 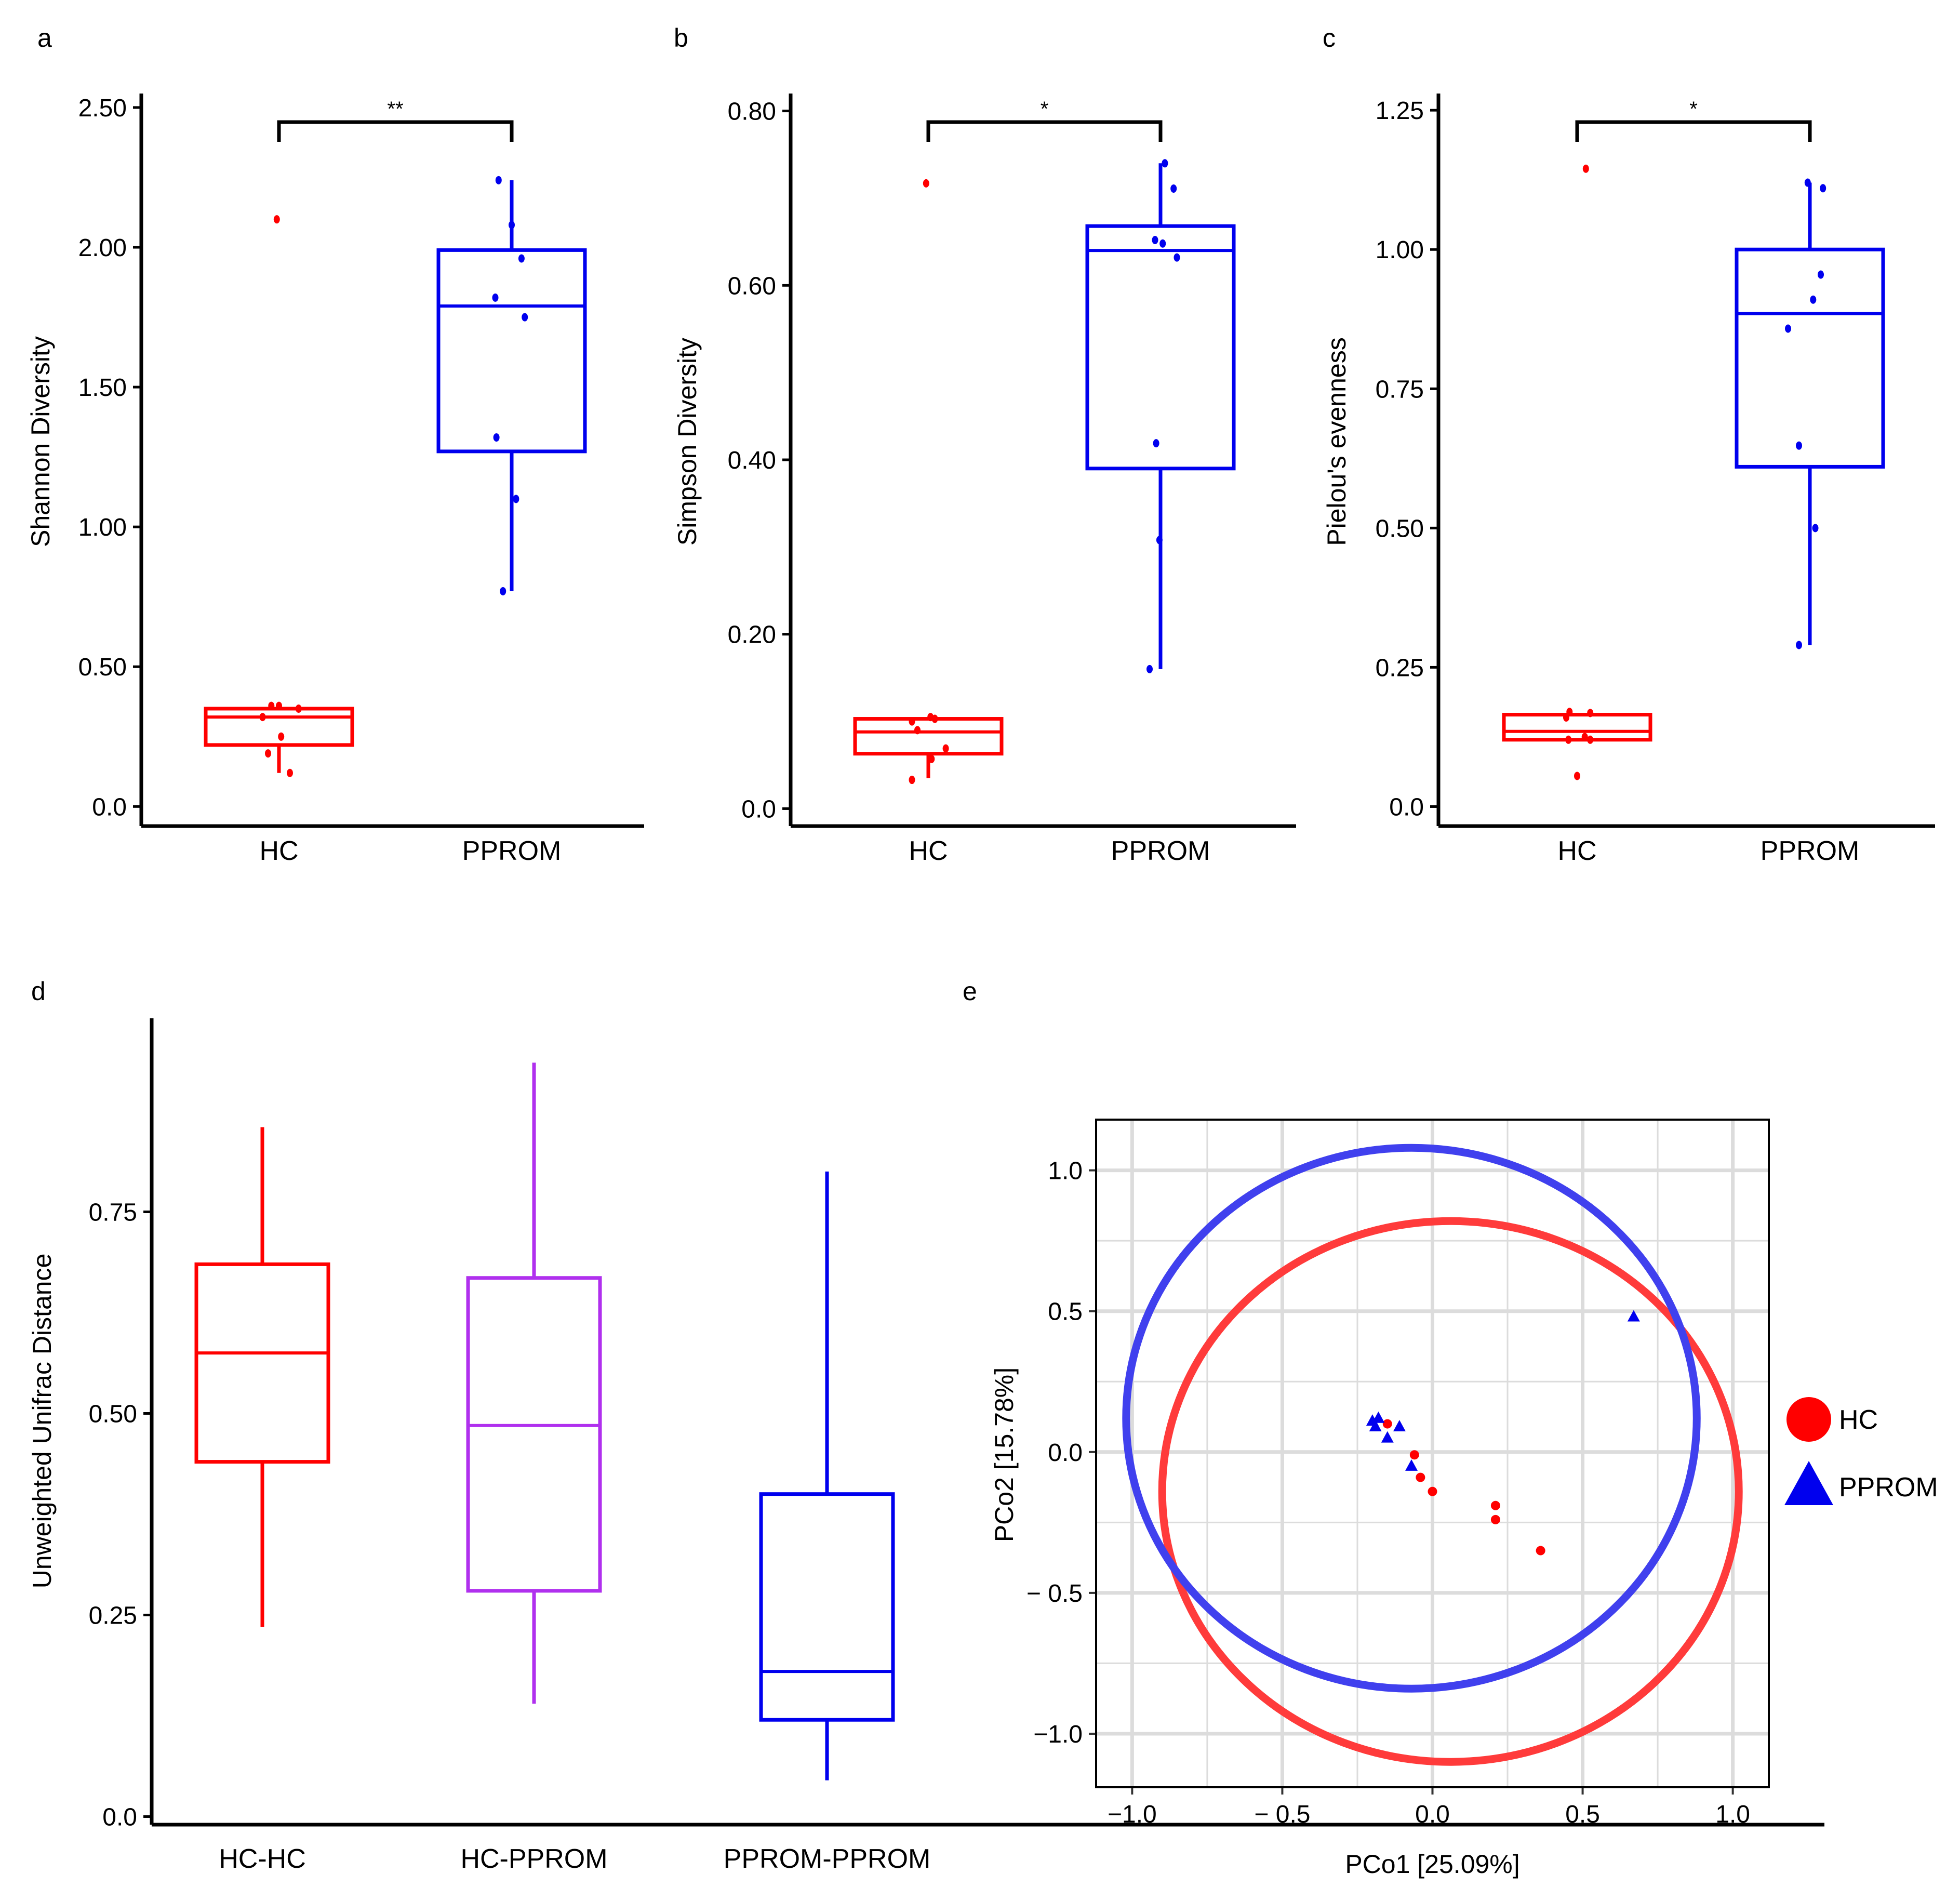 I want to click on x-category-label: PPROM-PPROM, so click(x=827, y=1859).